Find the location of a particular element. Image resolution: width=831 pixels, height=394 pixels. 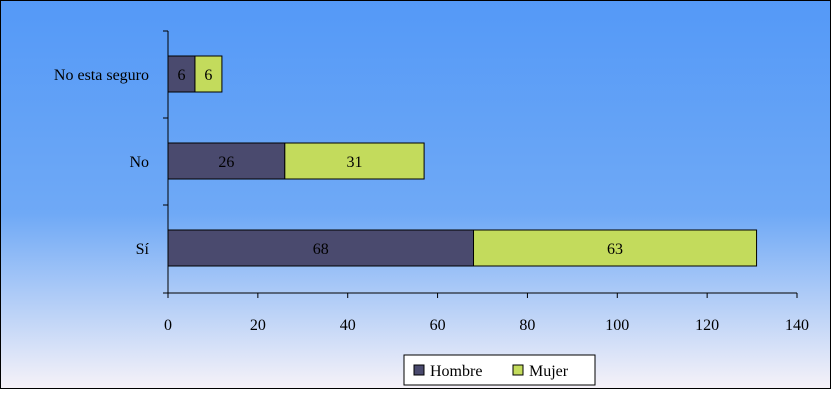

x-tick-label: 120 is located at coordinates (707, 325).